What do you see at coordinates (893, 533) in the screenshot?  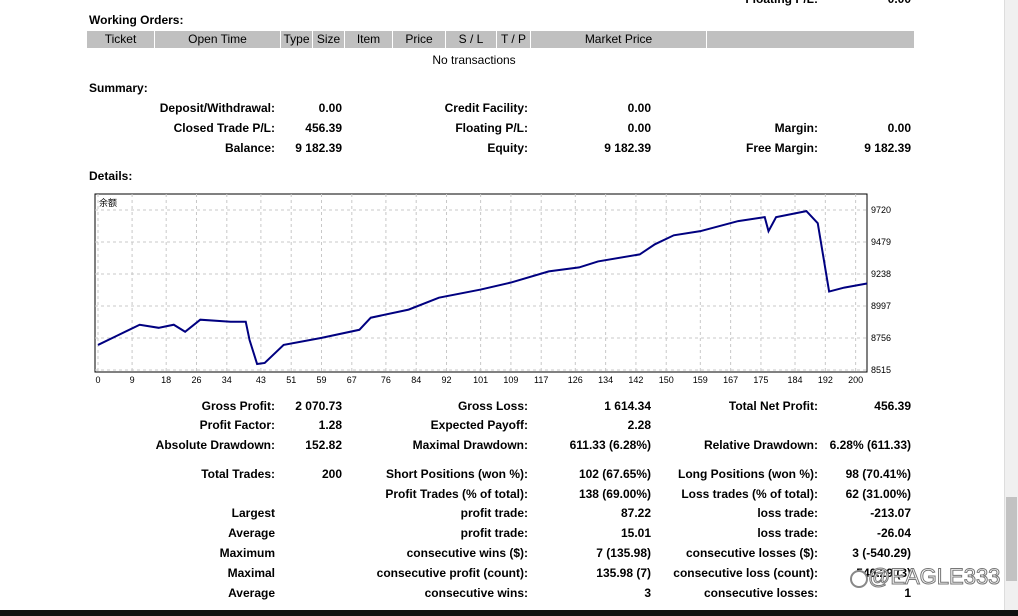 I see `stat-value: -26.04` at bounding box center [893, 533].